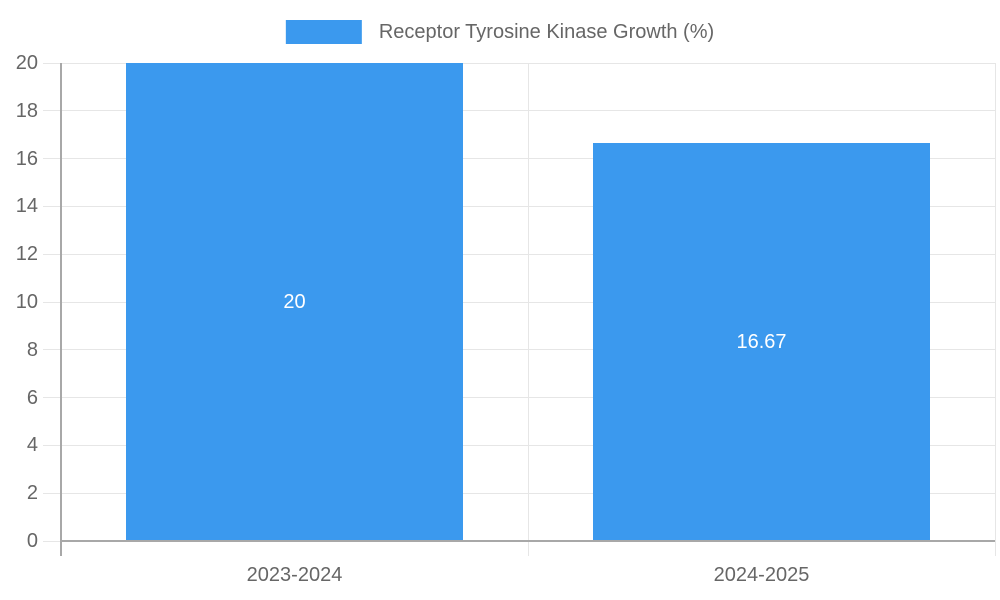  What do you see at coordinates (26, 206) in the screenshot?
I see `y-axis-tick-label: 14` at bounding box center [26, 206].